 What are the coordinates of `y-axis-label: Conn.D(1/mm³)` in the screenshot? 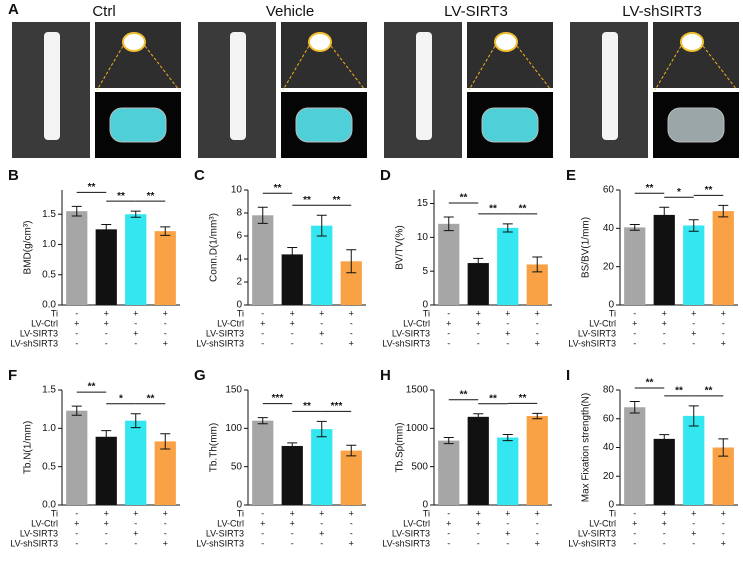 It's located at (214, 247).